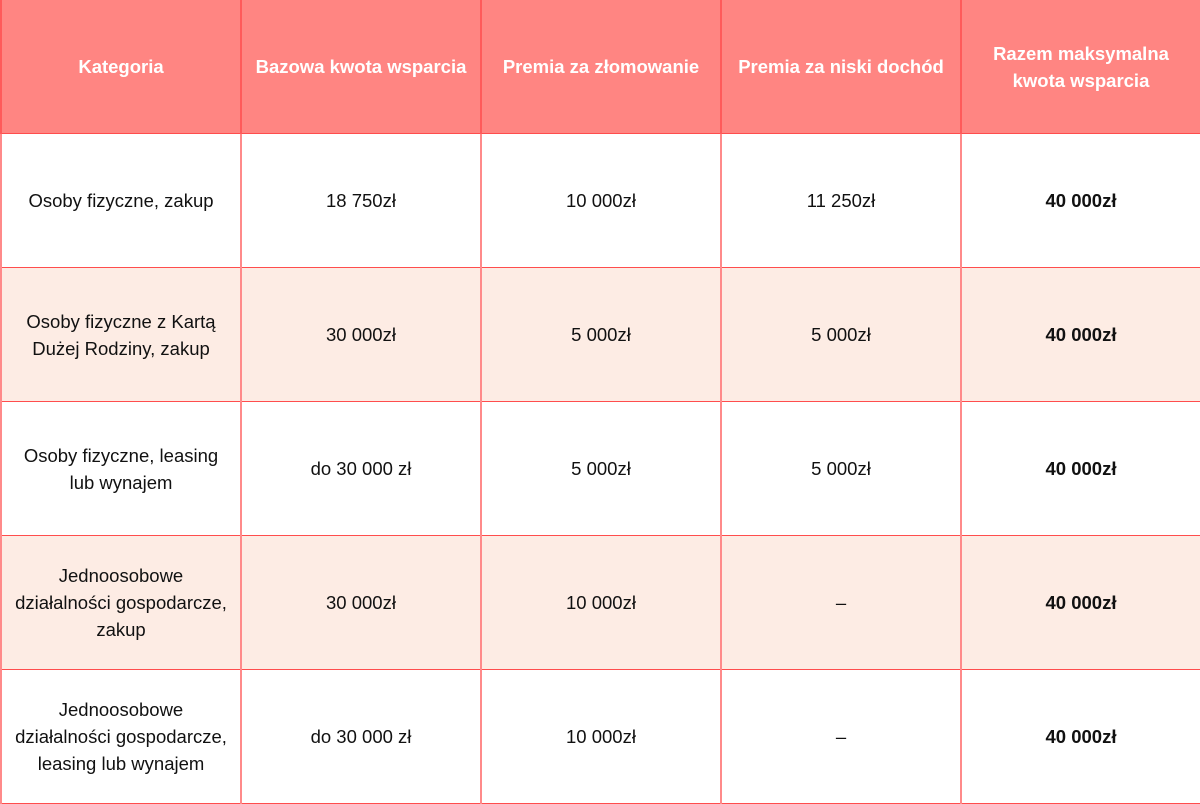 The height and width of the screenshot is (804, 1200). Describe the element at coordinates (361, 67) in the screenshot. I see `header-base-amount: Bazowa kwota wsparcia` at that location.